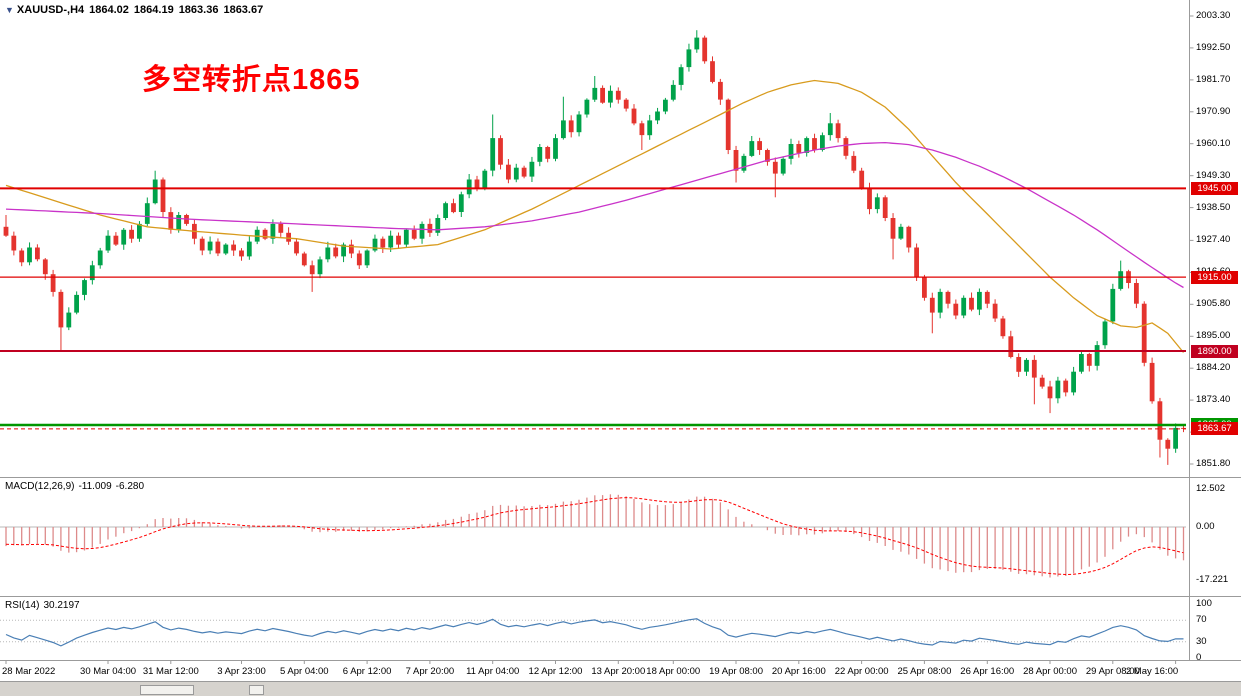 The image size is (1241, 696). What do you see at coordinates (493, 671) in the screenshot?
I see `time-tick-label: 11 Apr 04:00` at bounding box center [493, 671].